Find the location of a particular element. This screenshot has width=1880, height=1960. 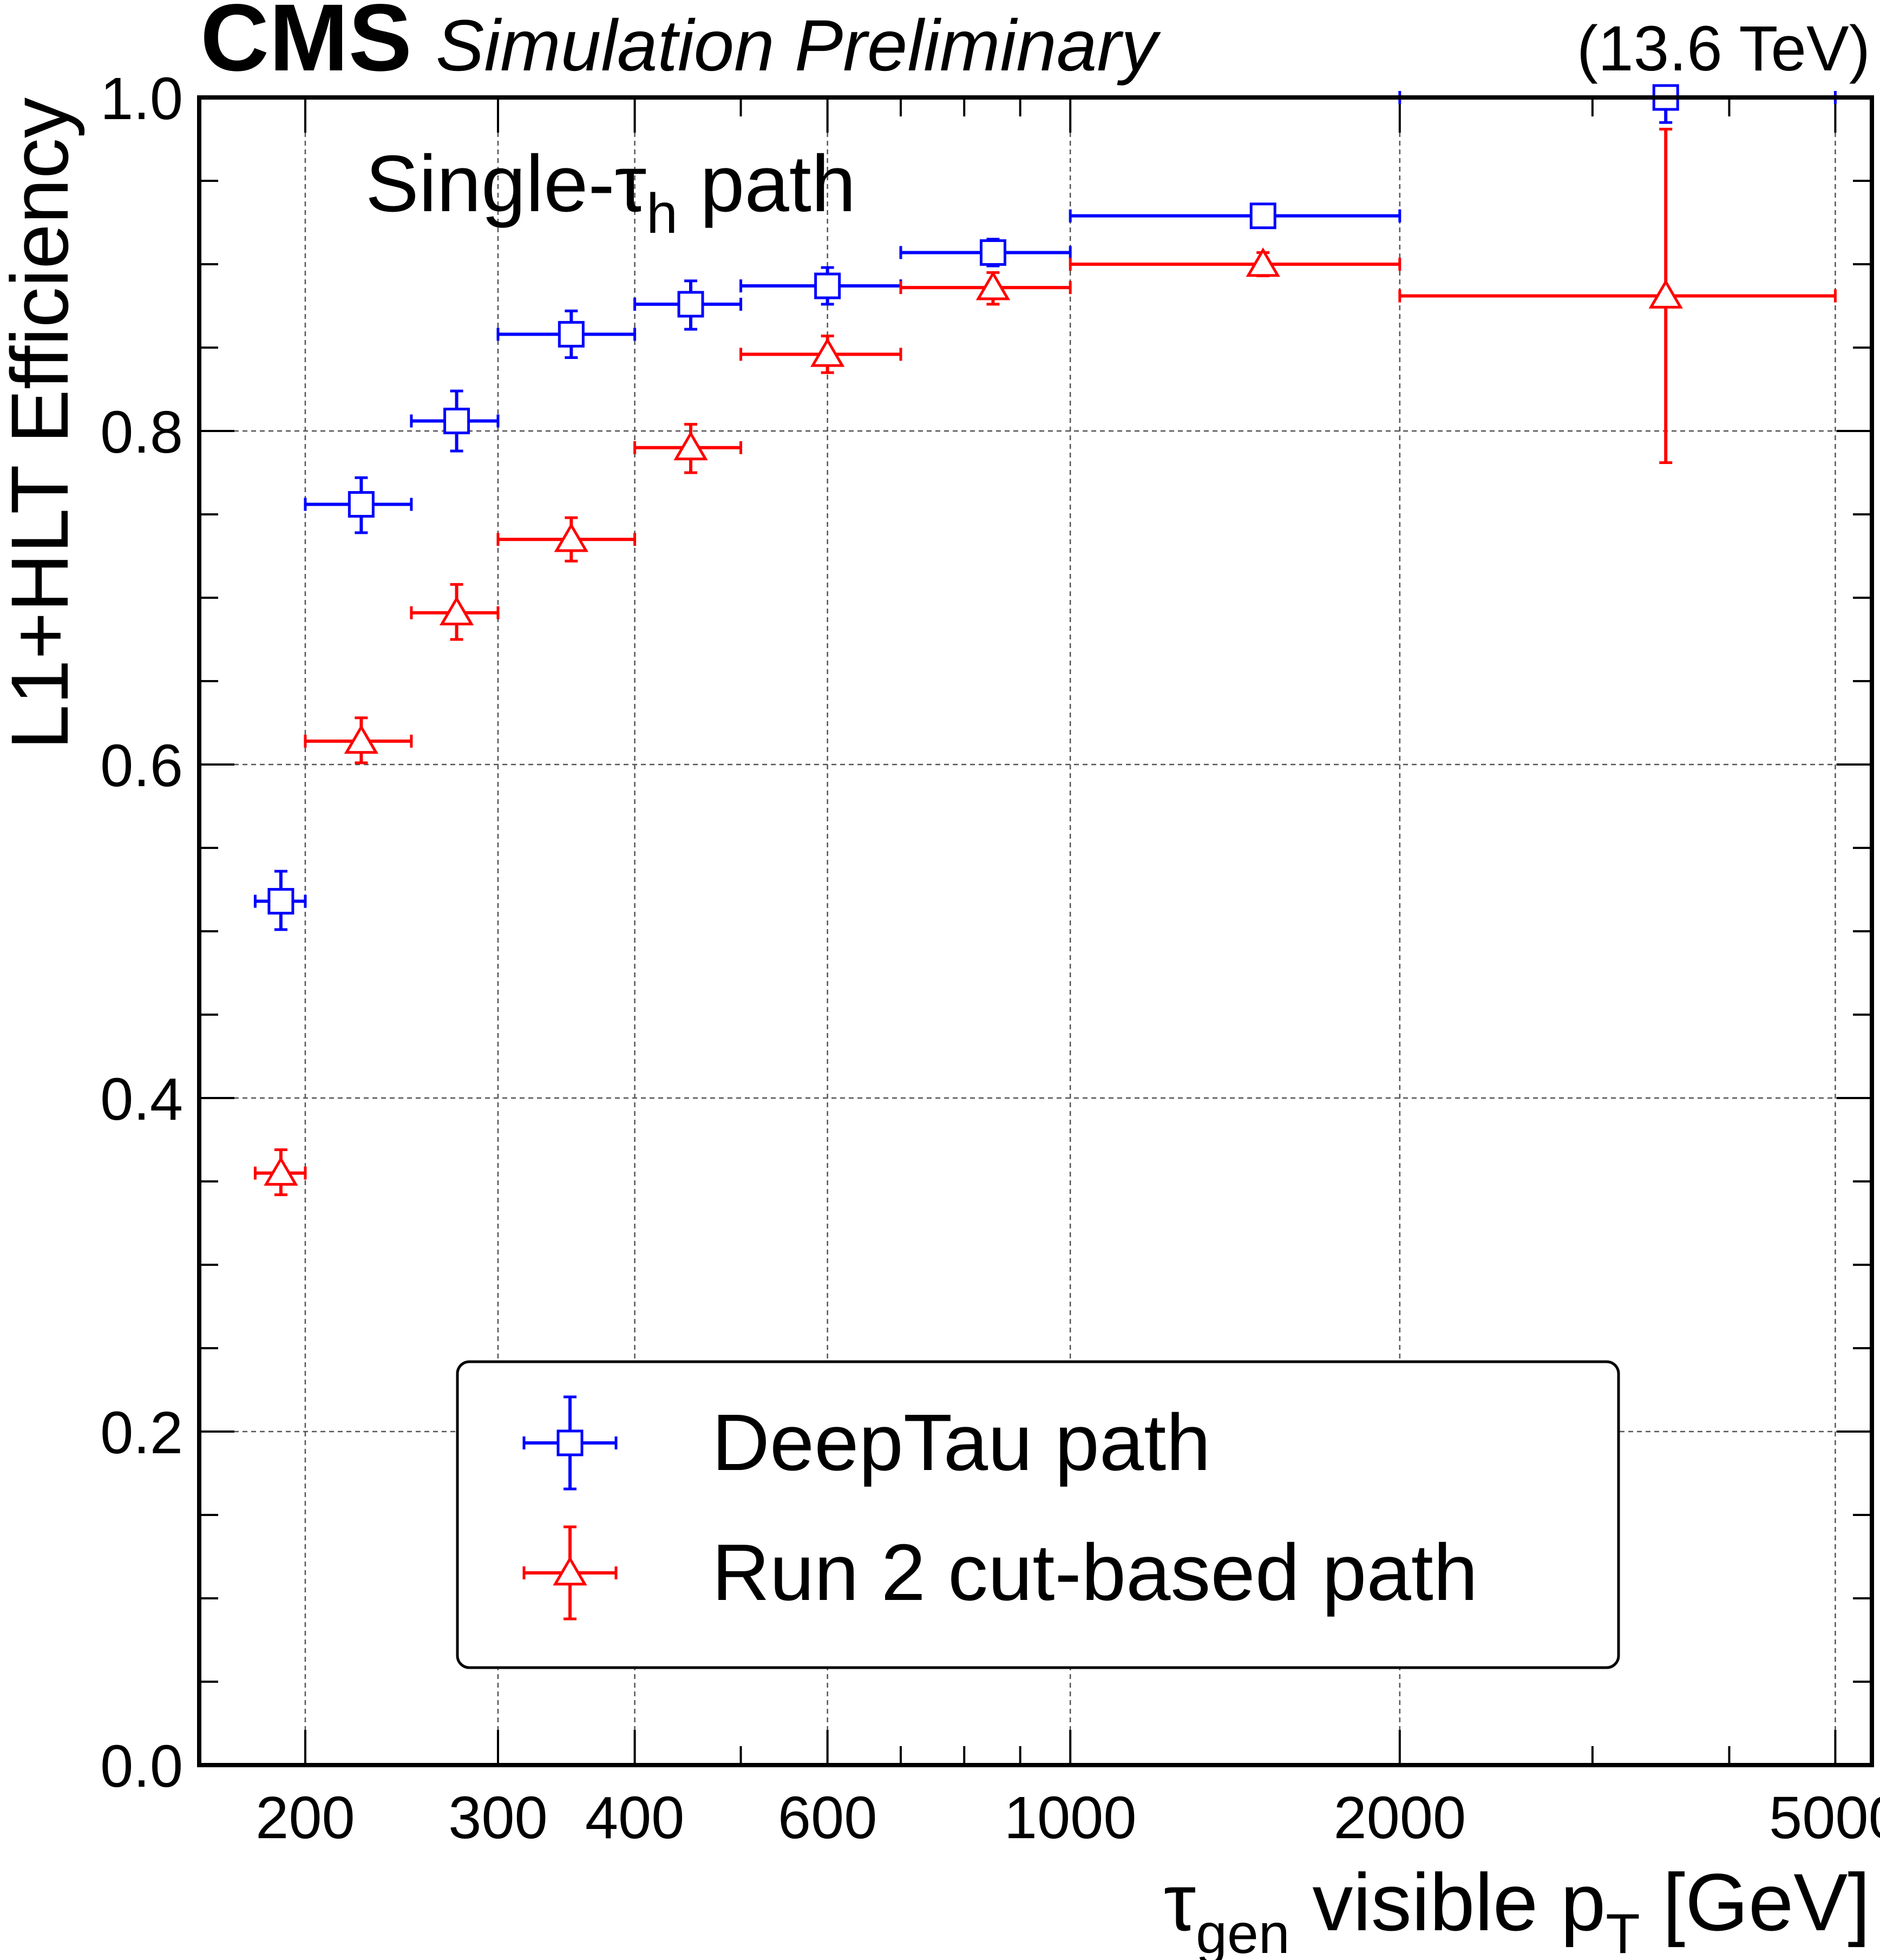

x-tick-label: 400 is located at coordinates (635, 1818).